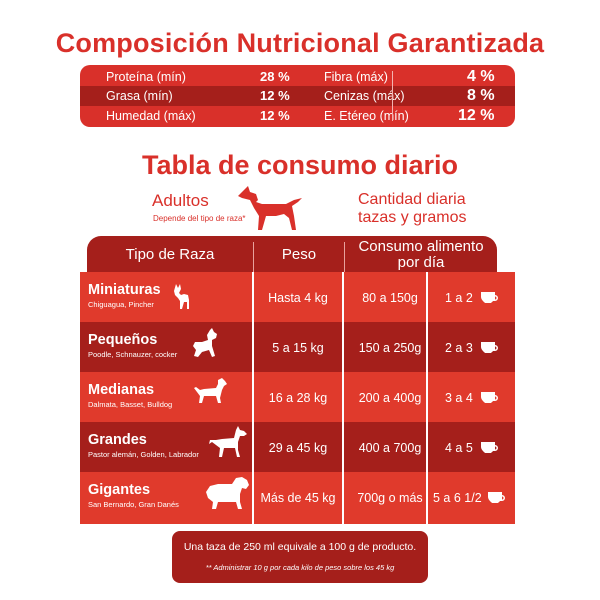 The width and height of the screenshot is (600, 600). I want to click on nutrition-divider, so click(392, 96).